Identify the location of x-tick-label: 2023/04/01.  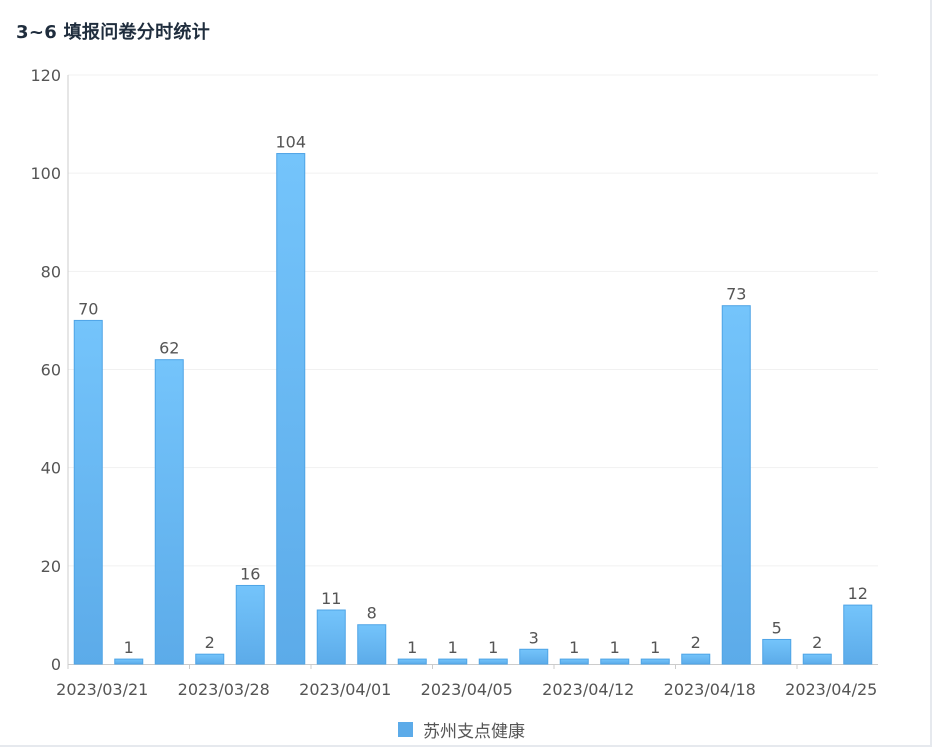
(345, 689).